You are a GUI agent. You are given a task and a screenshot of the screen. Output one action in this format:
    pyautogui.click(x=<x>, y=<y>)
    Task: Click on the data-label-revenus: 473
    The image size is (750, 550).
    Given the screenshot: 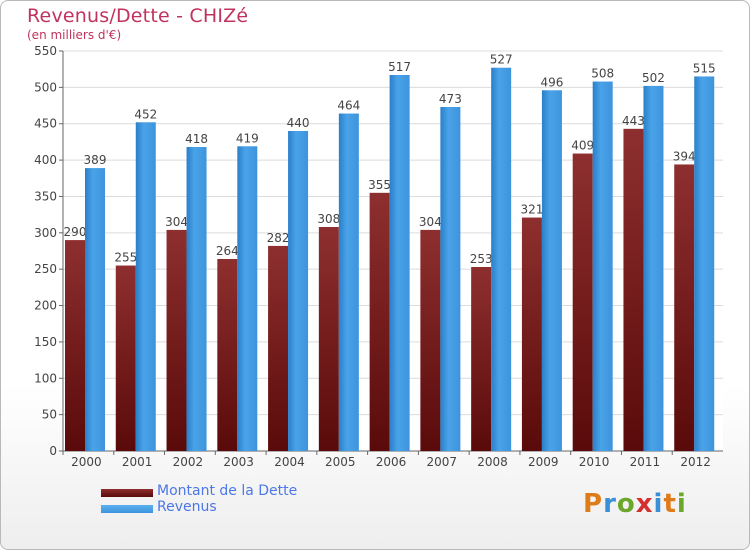 What is the action you would take?
    pyautogui.click(x=450, y=99)
    